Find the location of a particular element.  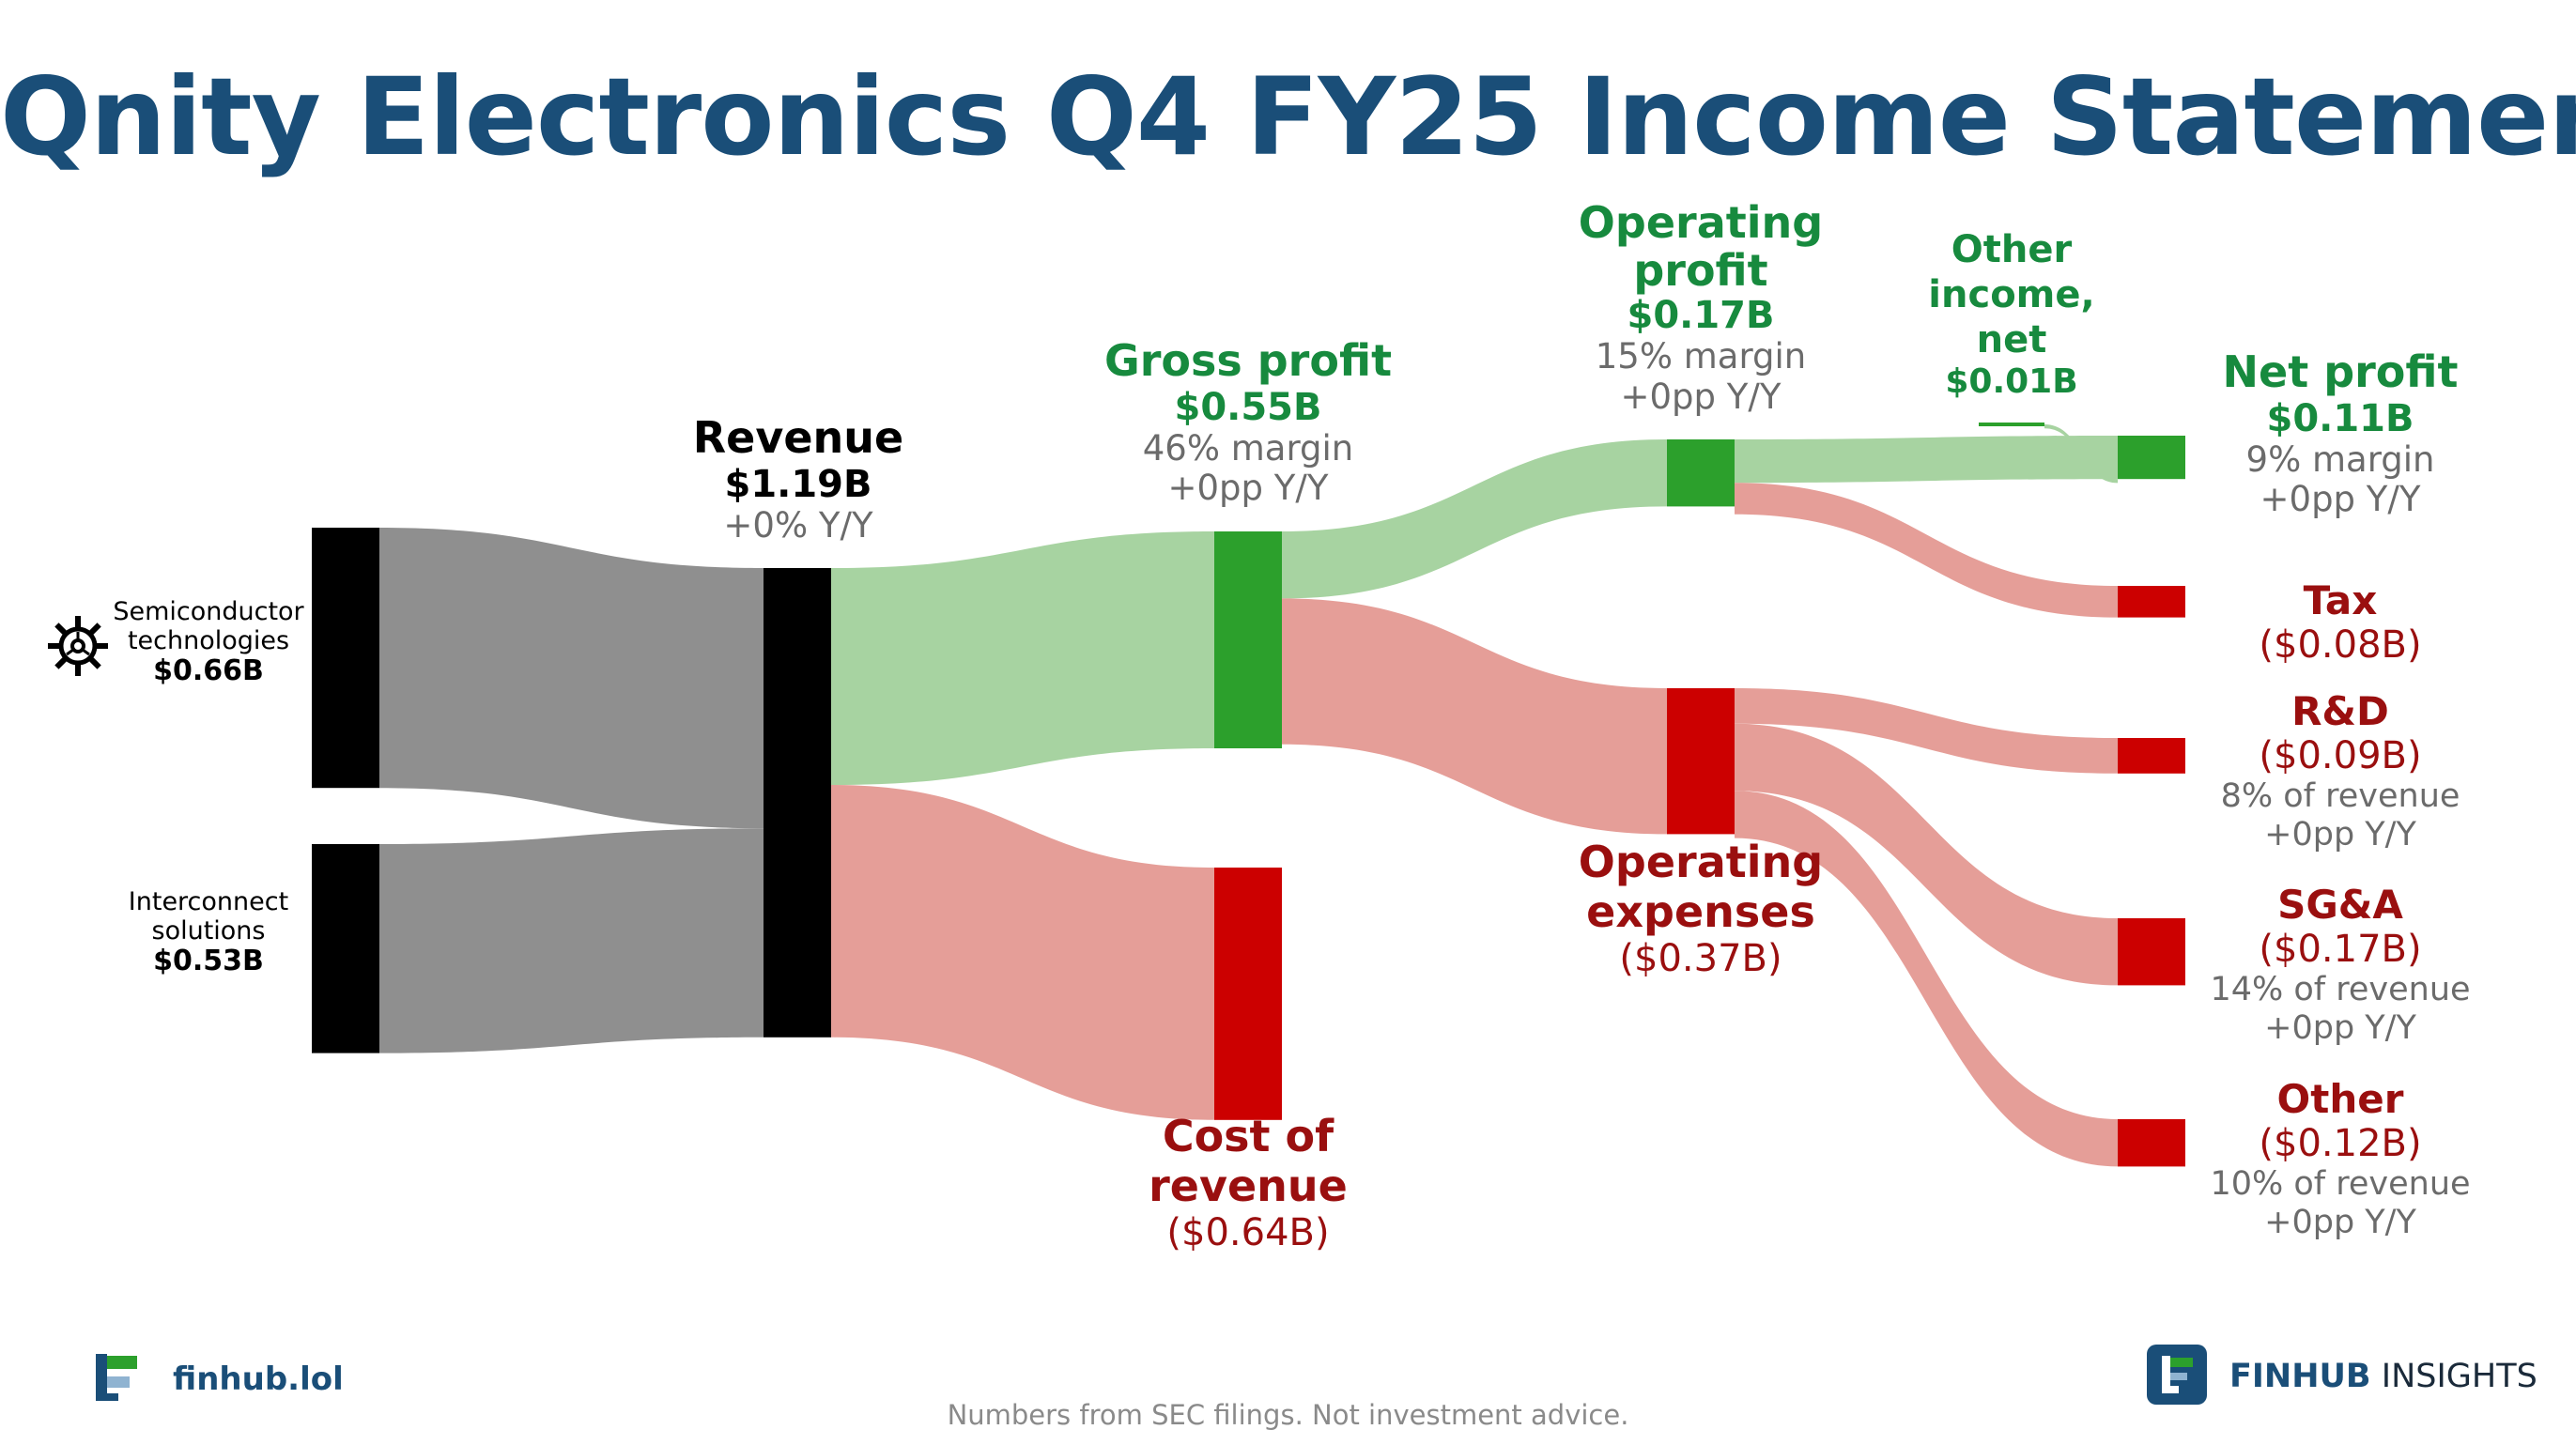

link-gross-opex is located at coordinates (1474, 716).